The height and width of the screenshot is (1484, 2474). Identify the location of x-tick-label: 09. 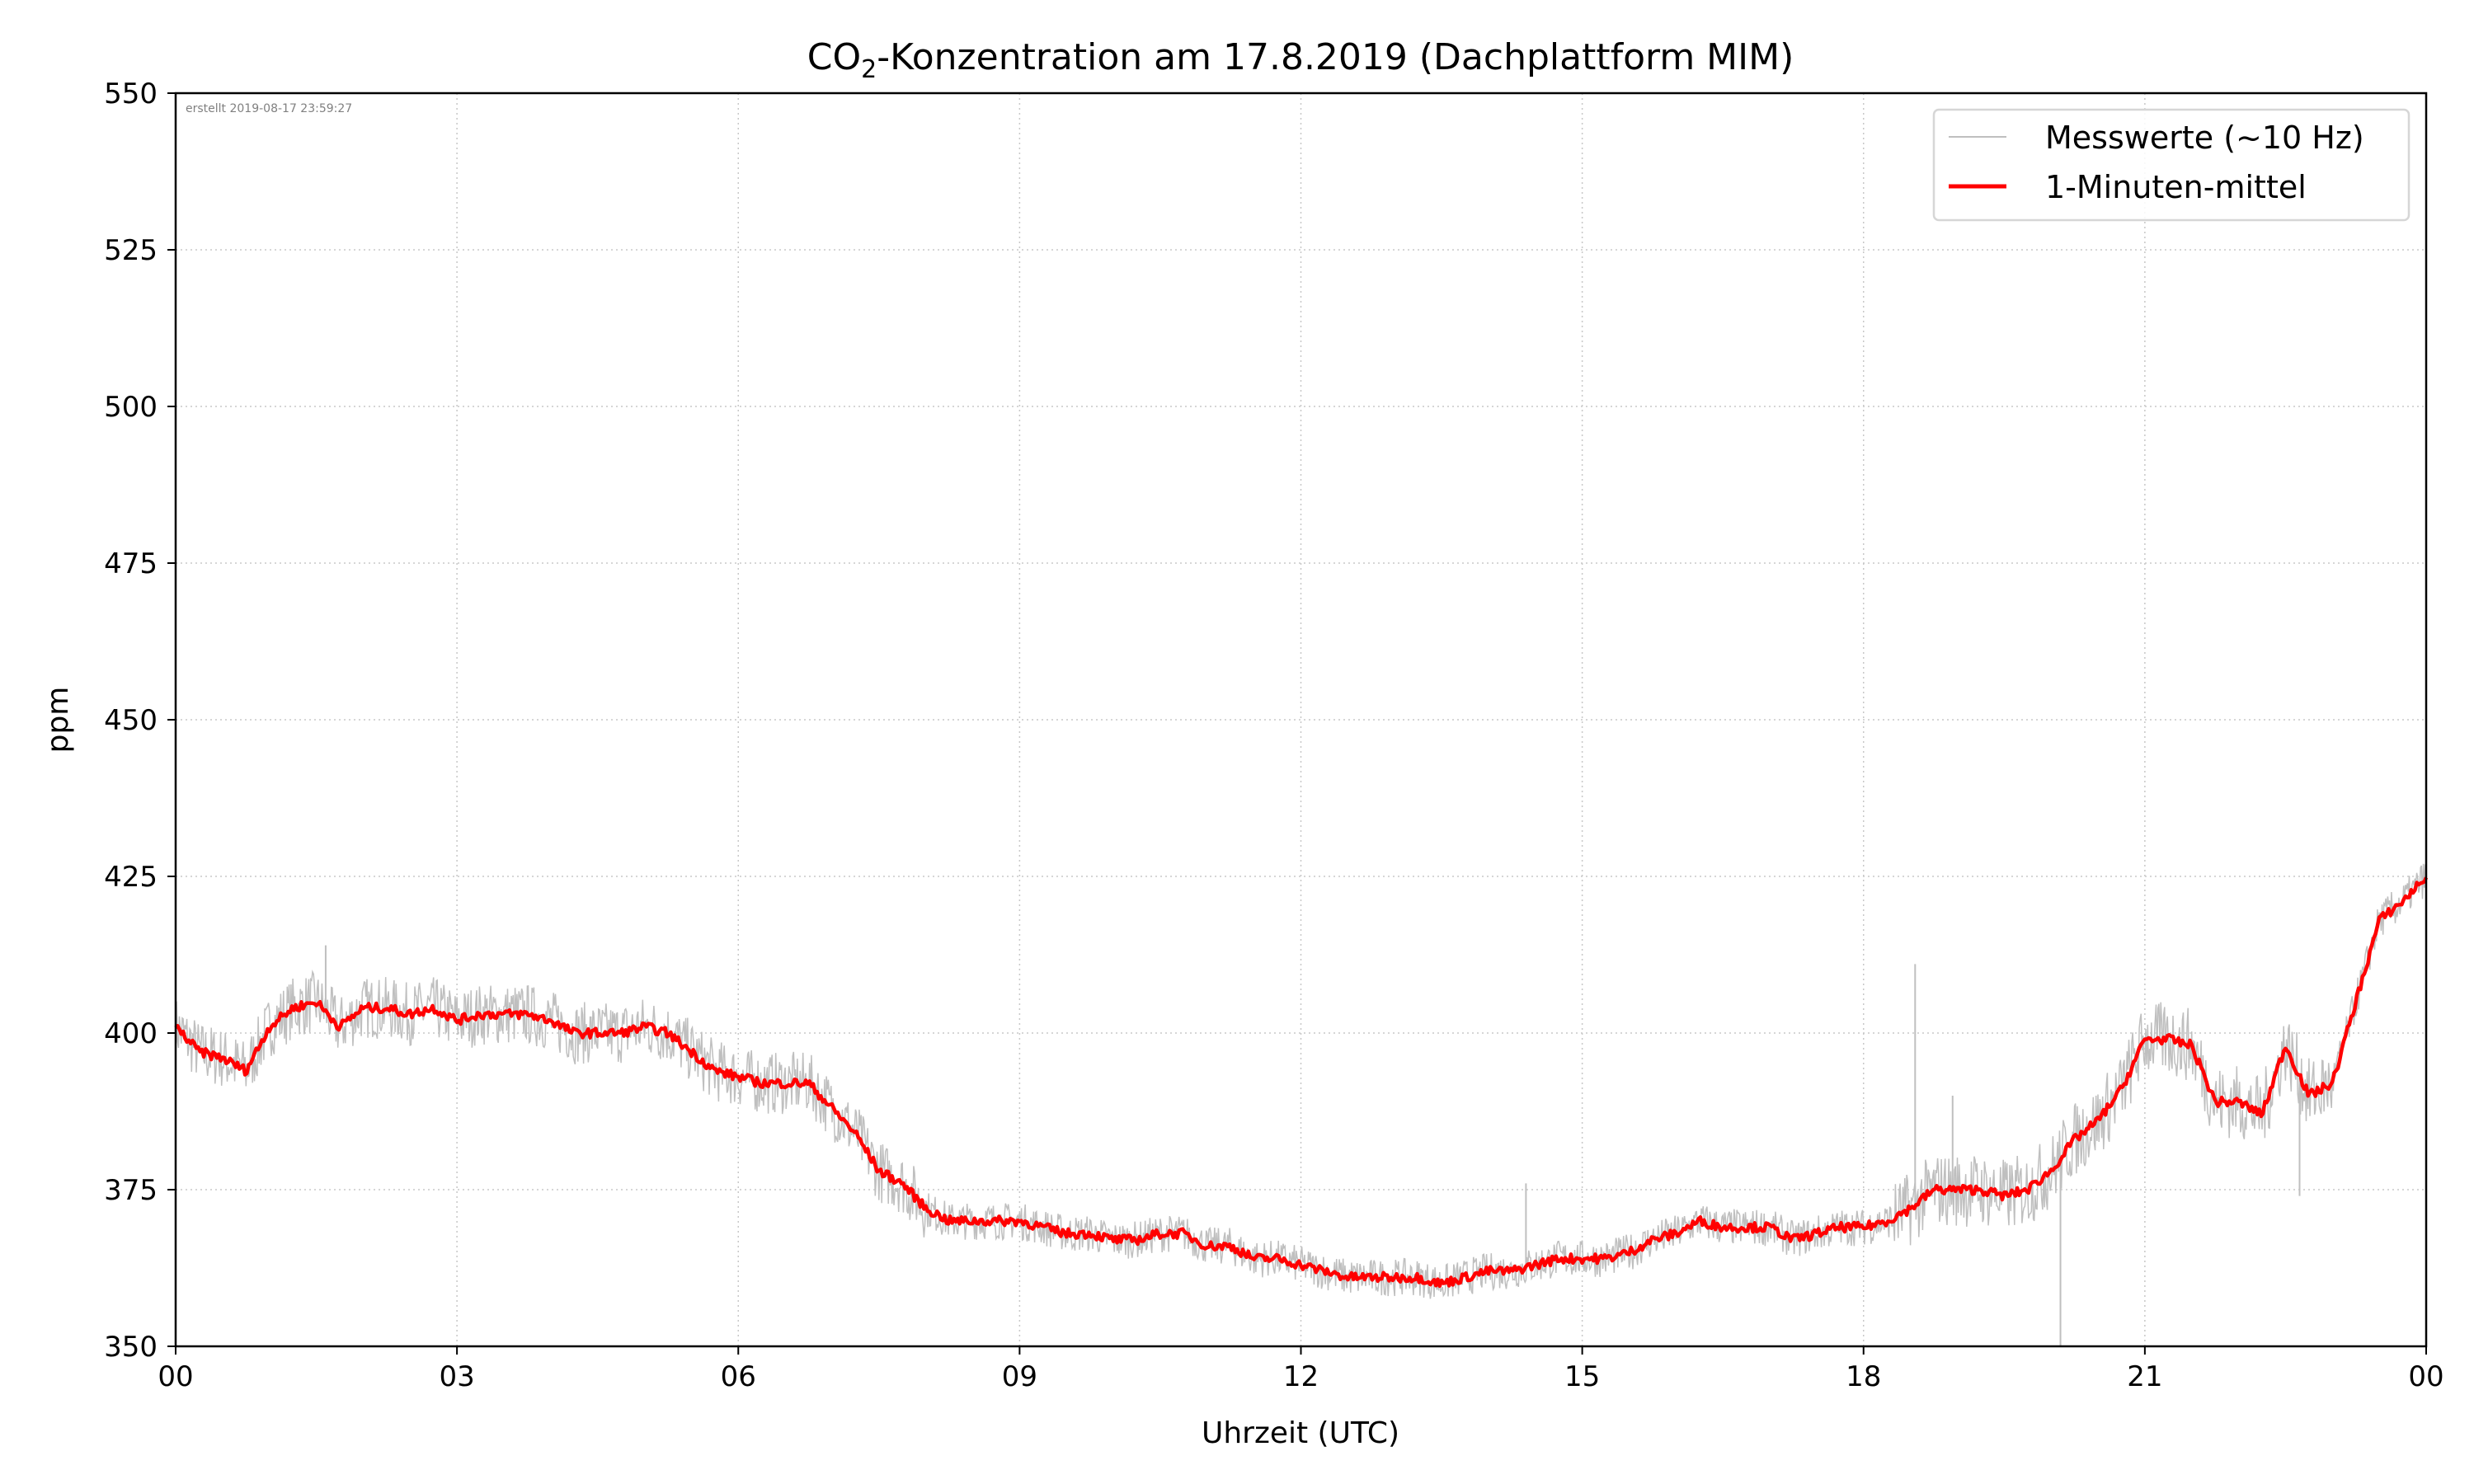
(1019, 1376).